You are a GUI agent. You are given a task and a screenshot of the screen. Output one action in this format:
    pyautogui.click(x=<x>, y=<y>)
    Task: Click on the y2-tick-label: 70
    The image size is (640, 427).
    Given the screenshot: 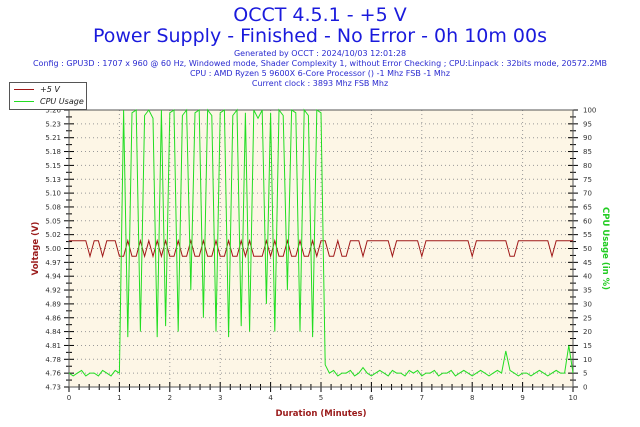 What is the action you would take?
    pyautogui.click(x=587, y=194)
    